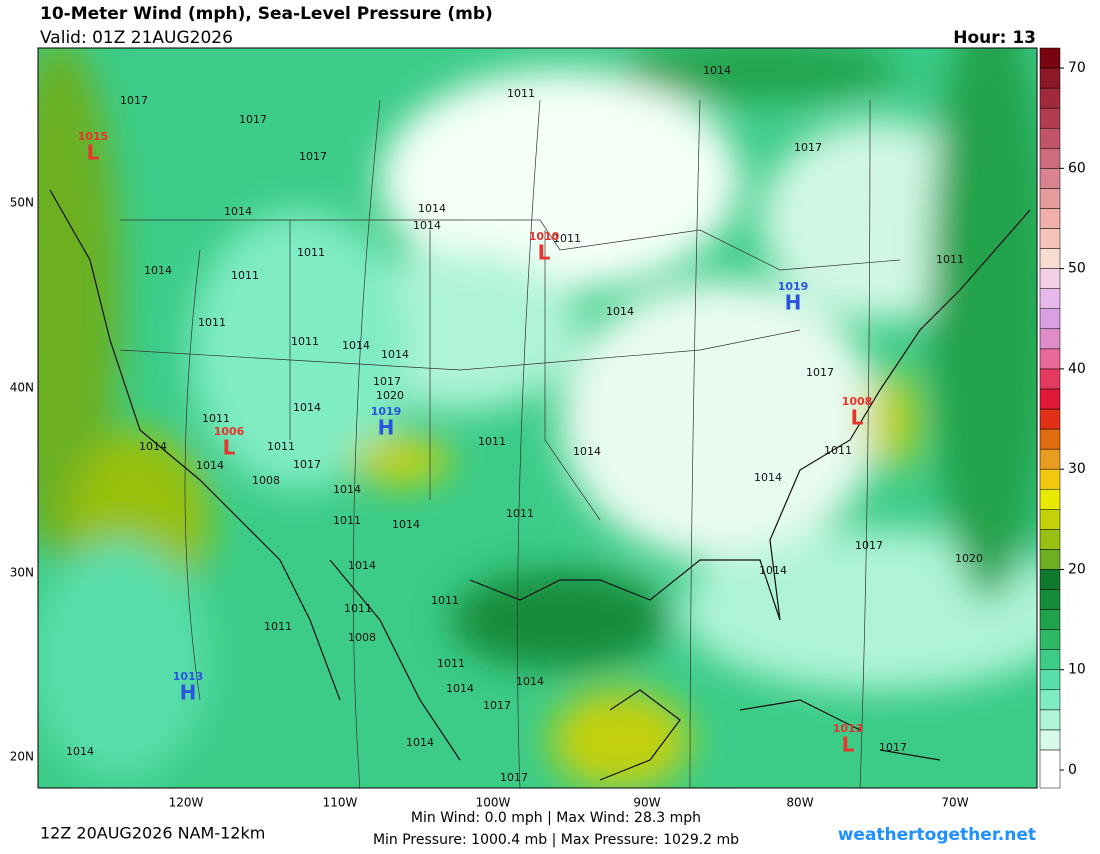 Image resolution: width=1100 pixels, height=854 pixels. I want to click on colorbar-tick-label: 20, so click(1077, 569).